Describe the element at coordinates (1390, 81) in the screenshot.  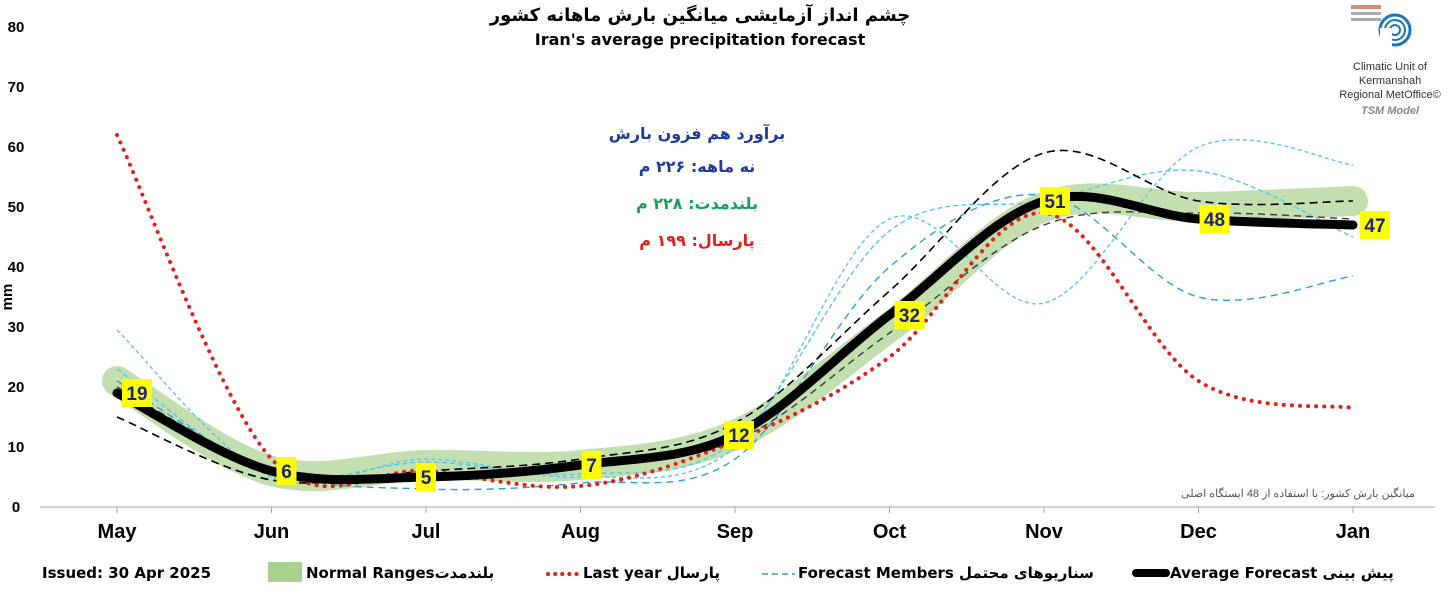
I see `logo-line2: Kermanshah` at that location.